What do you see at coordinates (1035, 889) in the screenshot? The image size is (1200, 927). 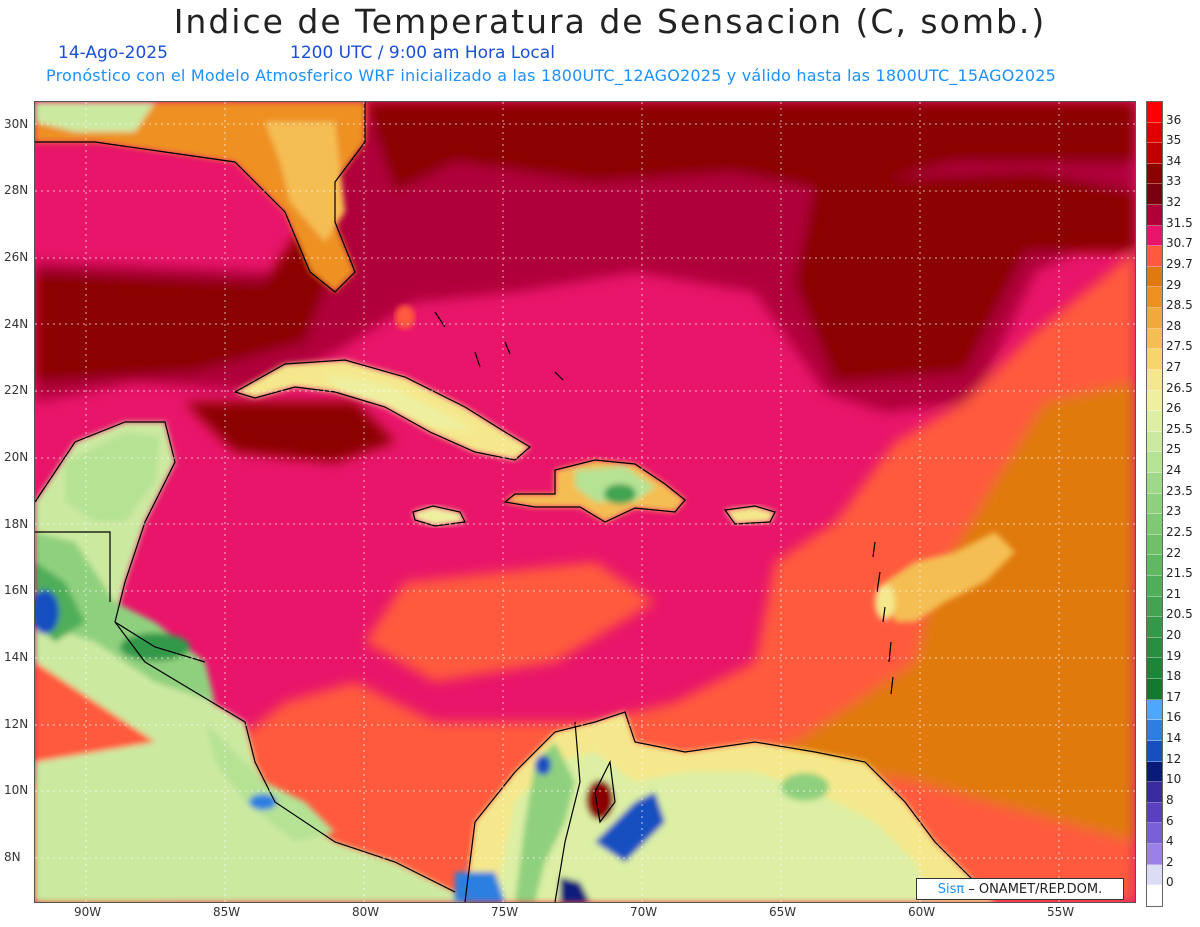 I see `credit-text: – ONAMET/REP.DOM.` at bounding box center [1035, 889].